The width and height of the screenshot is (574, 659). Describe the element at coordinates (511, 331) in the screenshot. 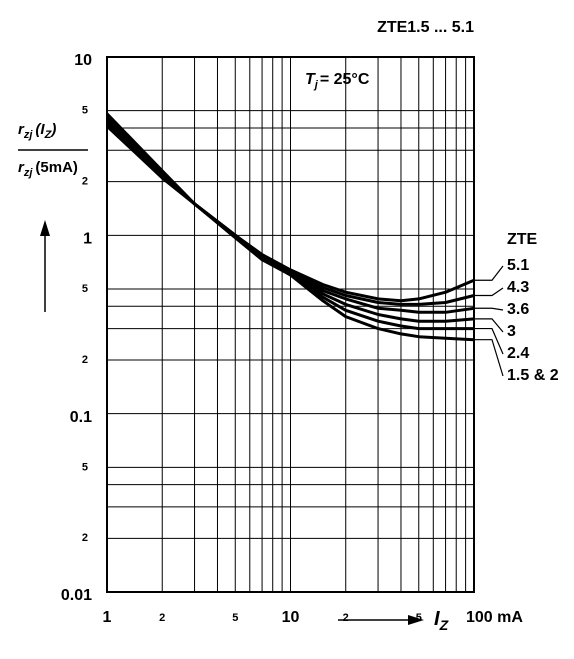

I see `legend-label: 3` at that location.